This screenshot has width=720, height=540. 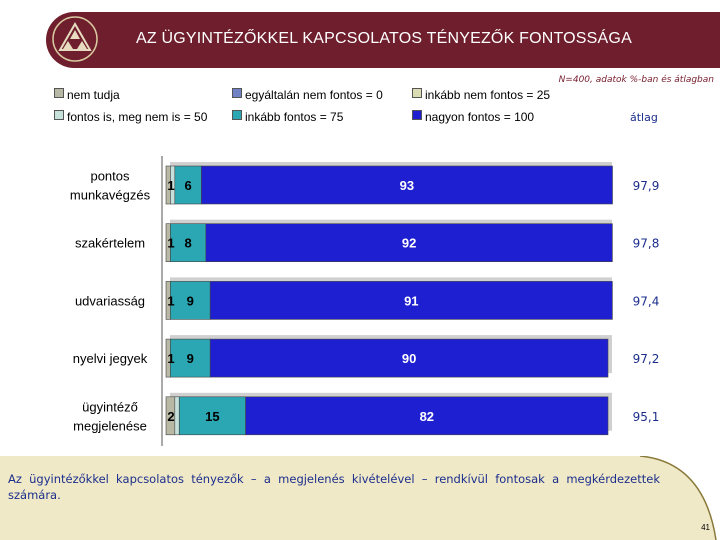 I want to click on legend-label: fontos is, meg nem is = 50, so click(x=137, y=117).